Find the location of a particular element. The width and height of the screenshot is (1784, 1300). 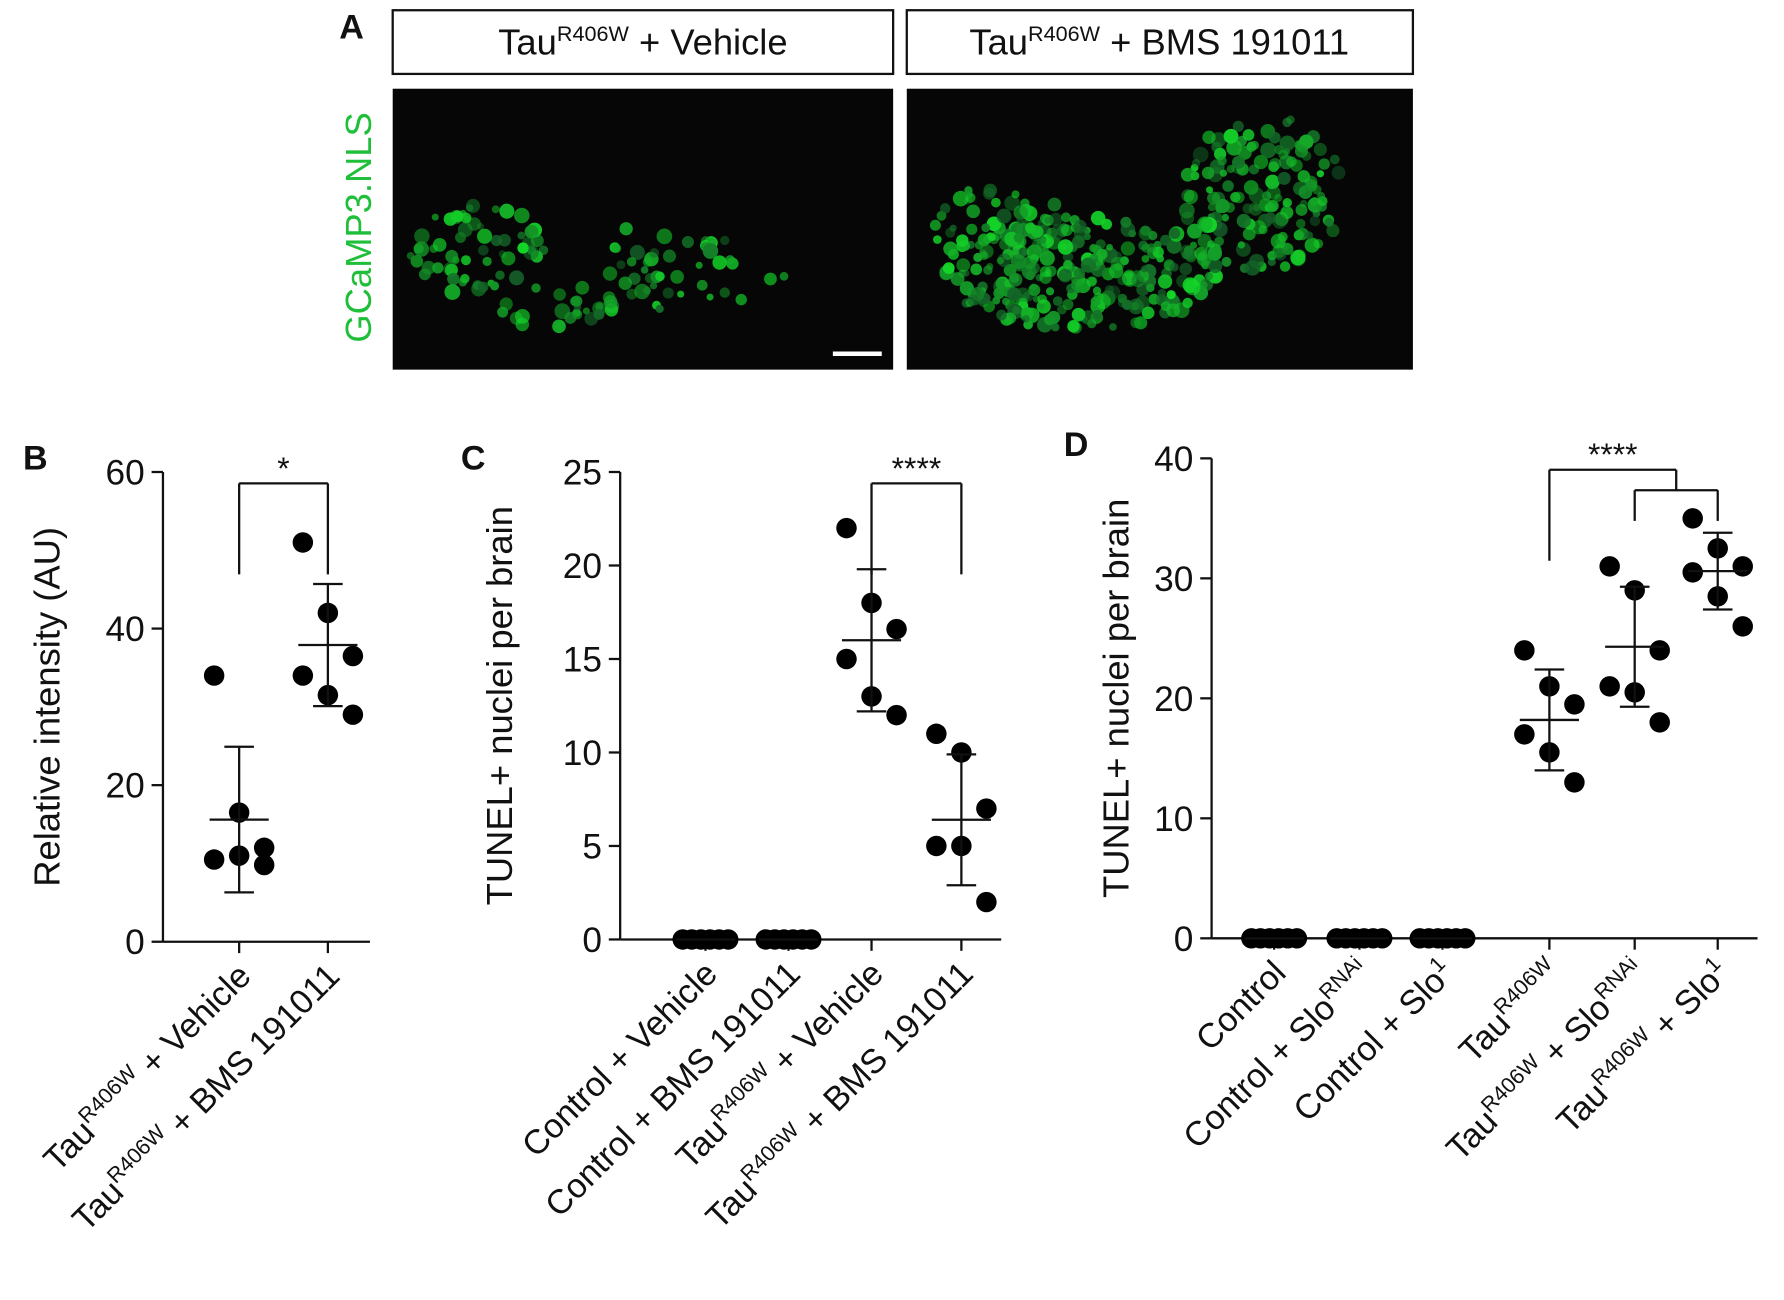

y-tick-label: 40 is located at coordinates (125, 629).